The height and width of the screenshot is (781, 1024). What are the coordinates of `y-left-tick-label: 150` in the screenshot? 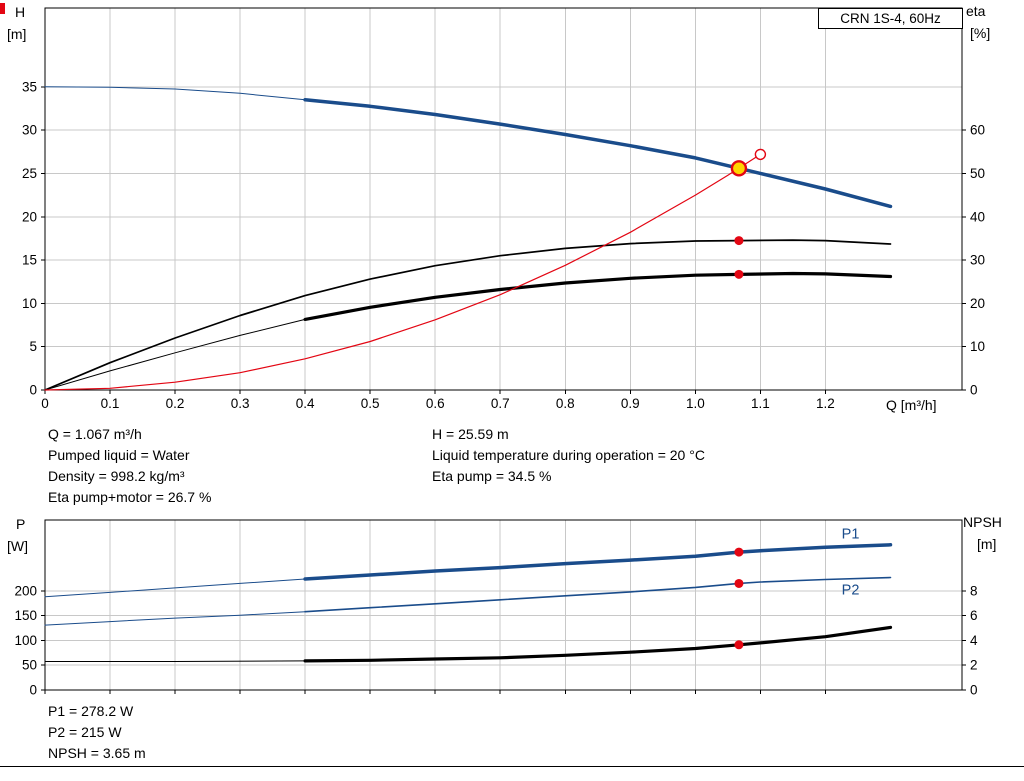 It's located at (25, 615).